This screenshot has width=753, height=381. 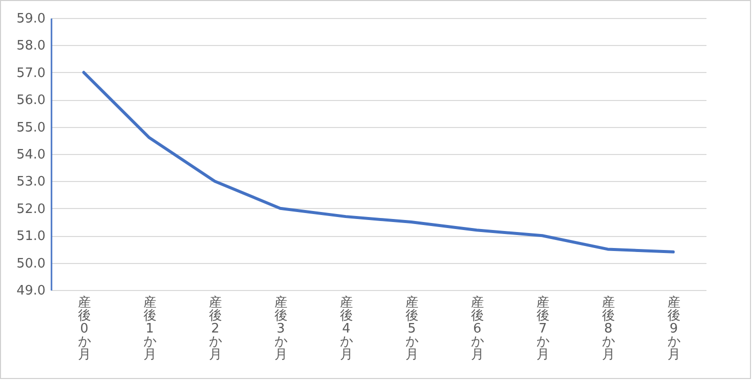 What do you see at coordinates (84, 328) in the screenshot?
I see `x-tick-label: 産後0か月` at bounding box center [84, 328].